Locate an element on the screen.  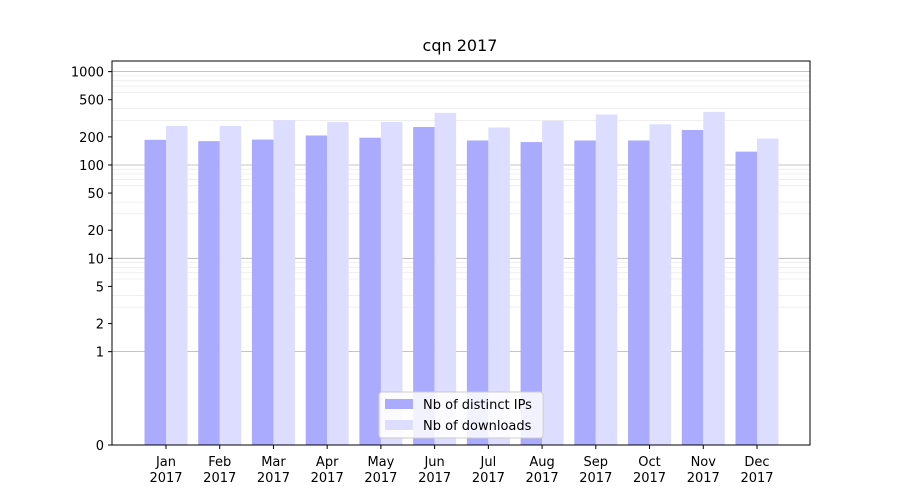
y-tick-label: 0 is located at coordinates (100, 446).